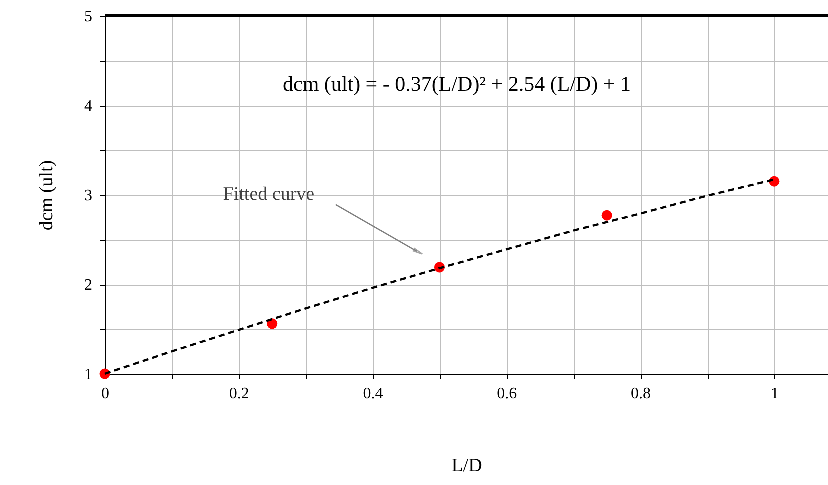 The image size is (828, 485). What do you see at coordinates (239, 394) in the screenshot?
I see `x-tick-label: 0.2` at bounding box center [239, 394].